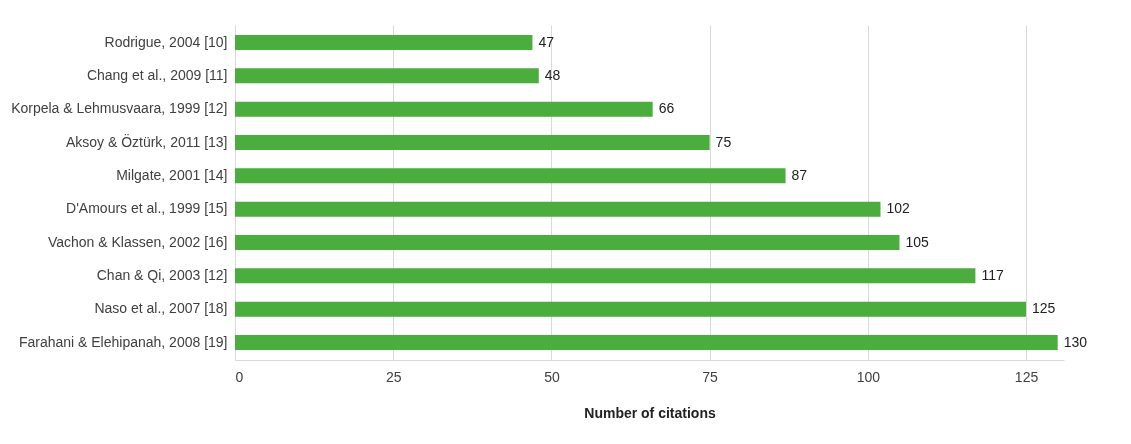  Describe the element at coordinates (1075, 341) in the screenshot. I see `data-label: 130` at that location.